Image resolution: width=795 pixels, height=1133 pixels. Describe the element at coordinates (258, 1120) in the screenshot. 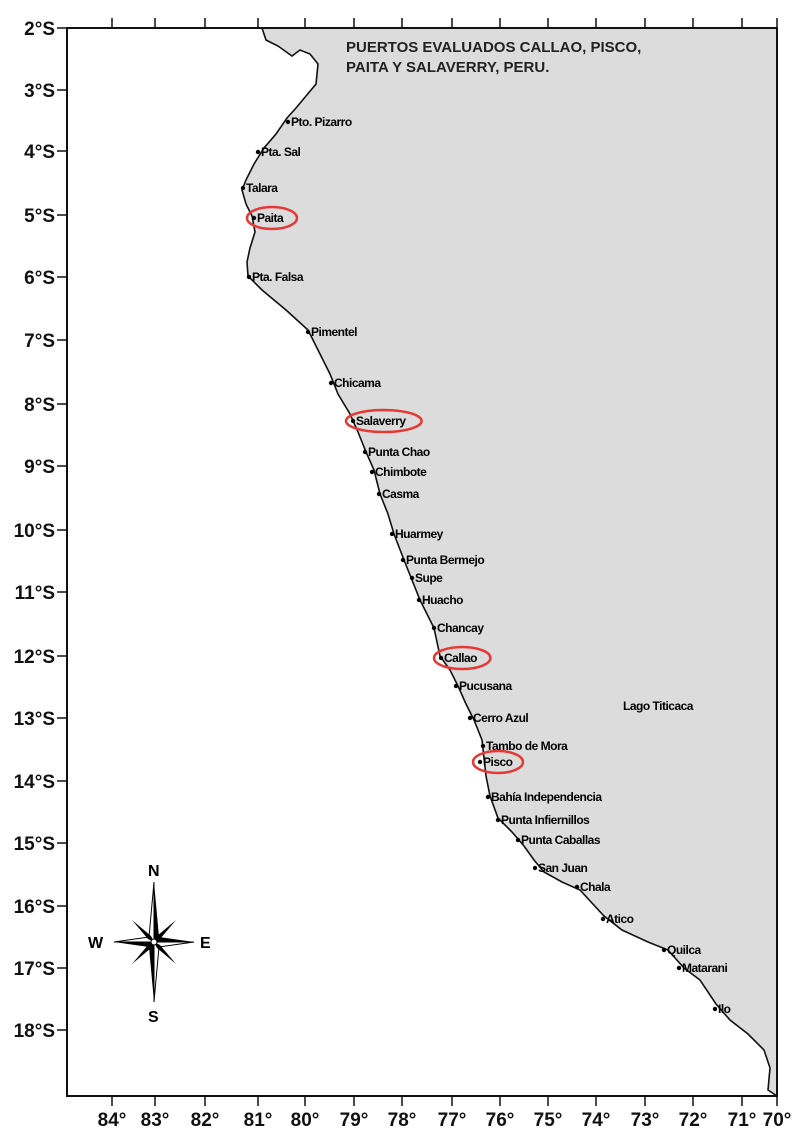

I see `lon-label: 81°` at that location.